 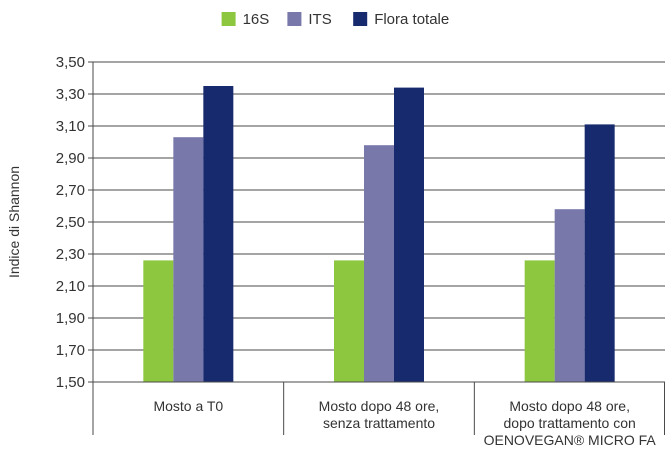 I want to click on x-tick-label: senza trattamento, so click(x=379, y=423).